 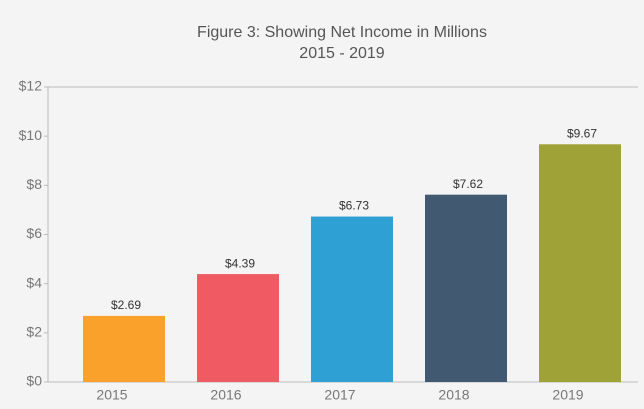 What do you see at coordinates (567, 395) in the screenshot?
I see `x-tick-label: 2019` at bounding box center [567, 395].